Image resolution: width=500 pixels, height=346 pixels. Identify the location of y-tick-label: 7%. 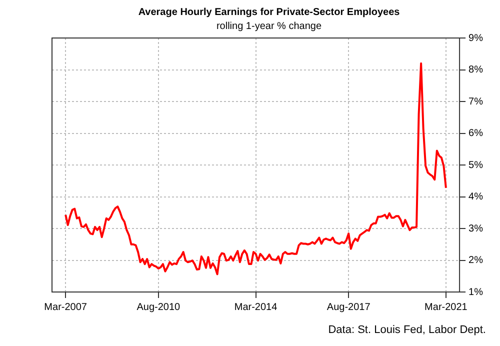
(476, 102).